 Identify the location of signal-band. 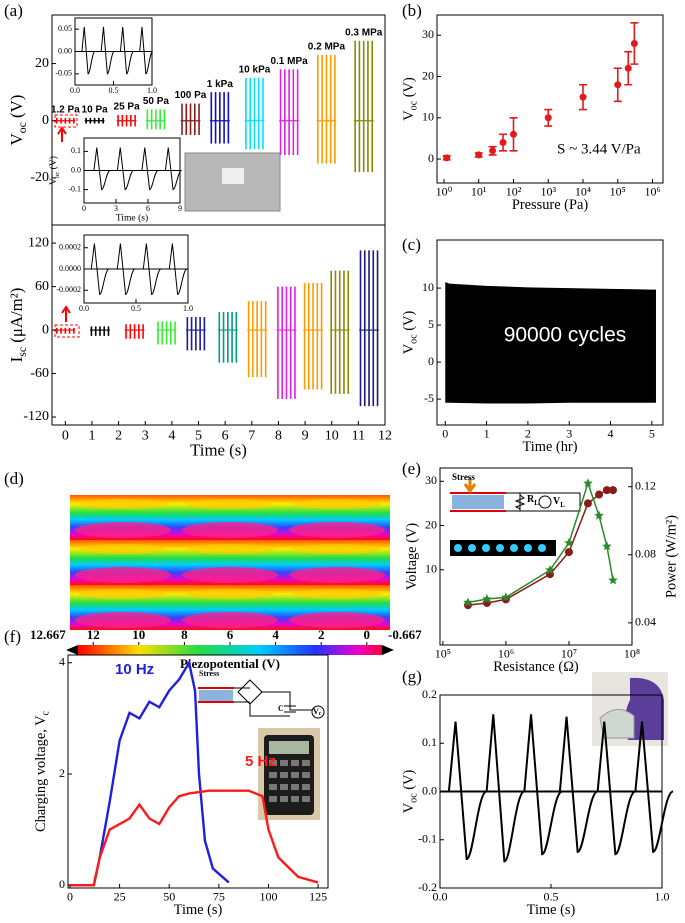
(550, 343).